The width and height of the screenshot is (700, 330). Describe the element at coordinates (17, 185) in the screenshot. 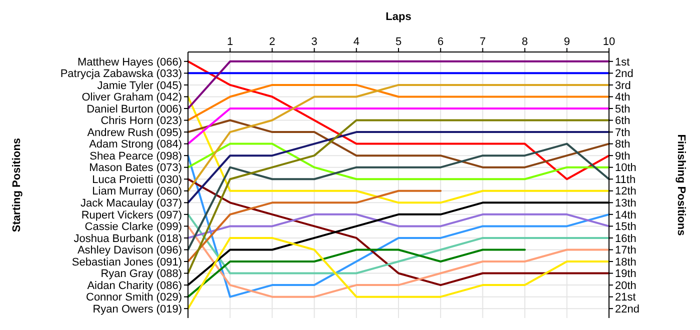

I see `text: Starting Positions` at that location.